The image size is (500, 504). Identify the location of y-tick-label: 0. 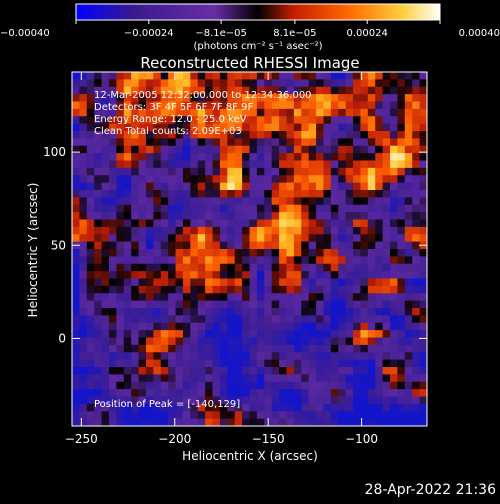
(62, 338).